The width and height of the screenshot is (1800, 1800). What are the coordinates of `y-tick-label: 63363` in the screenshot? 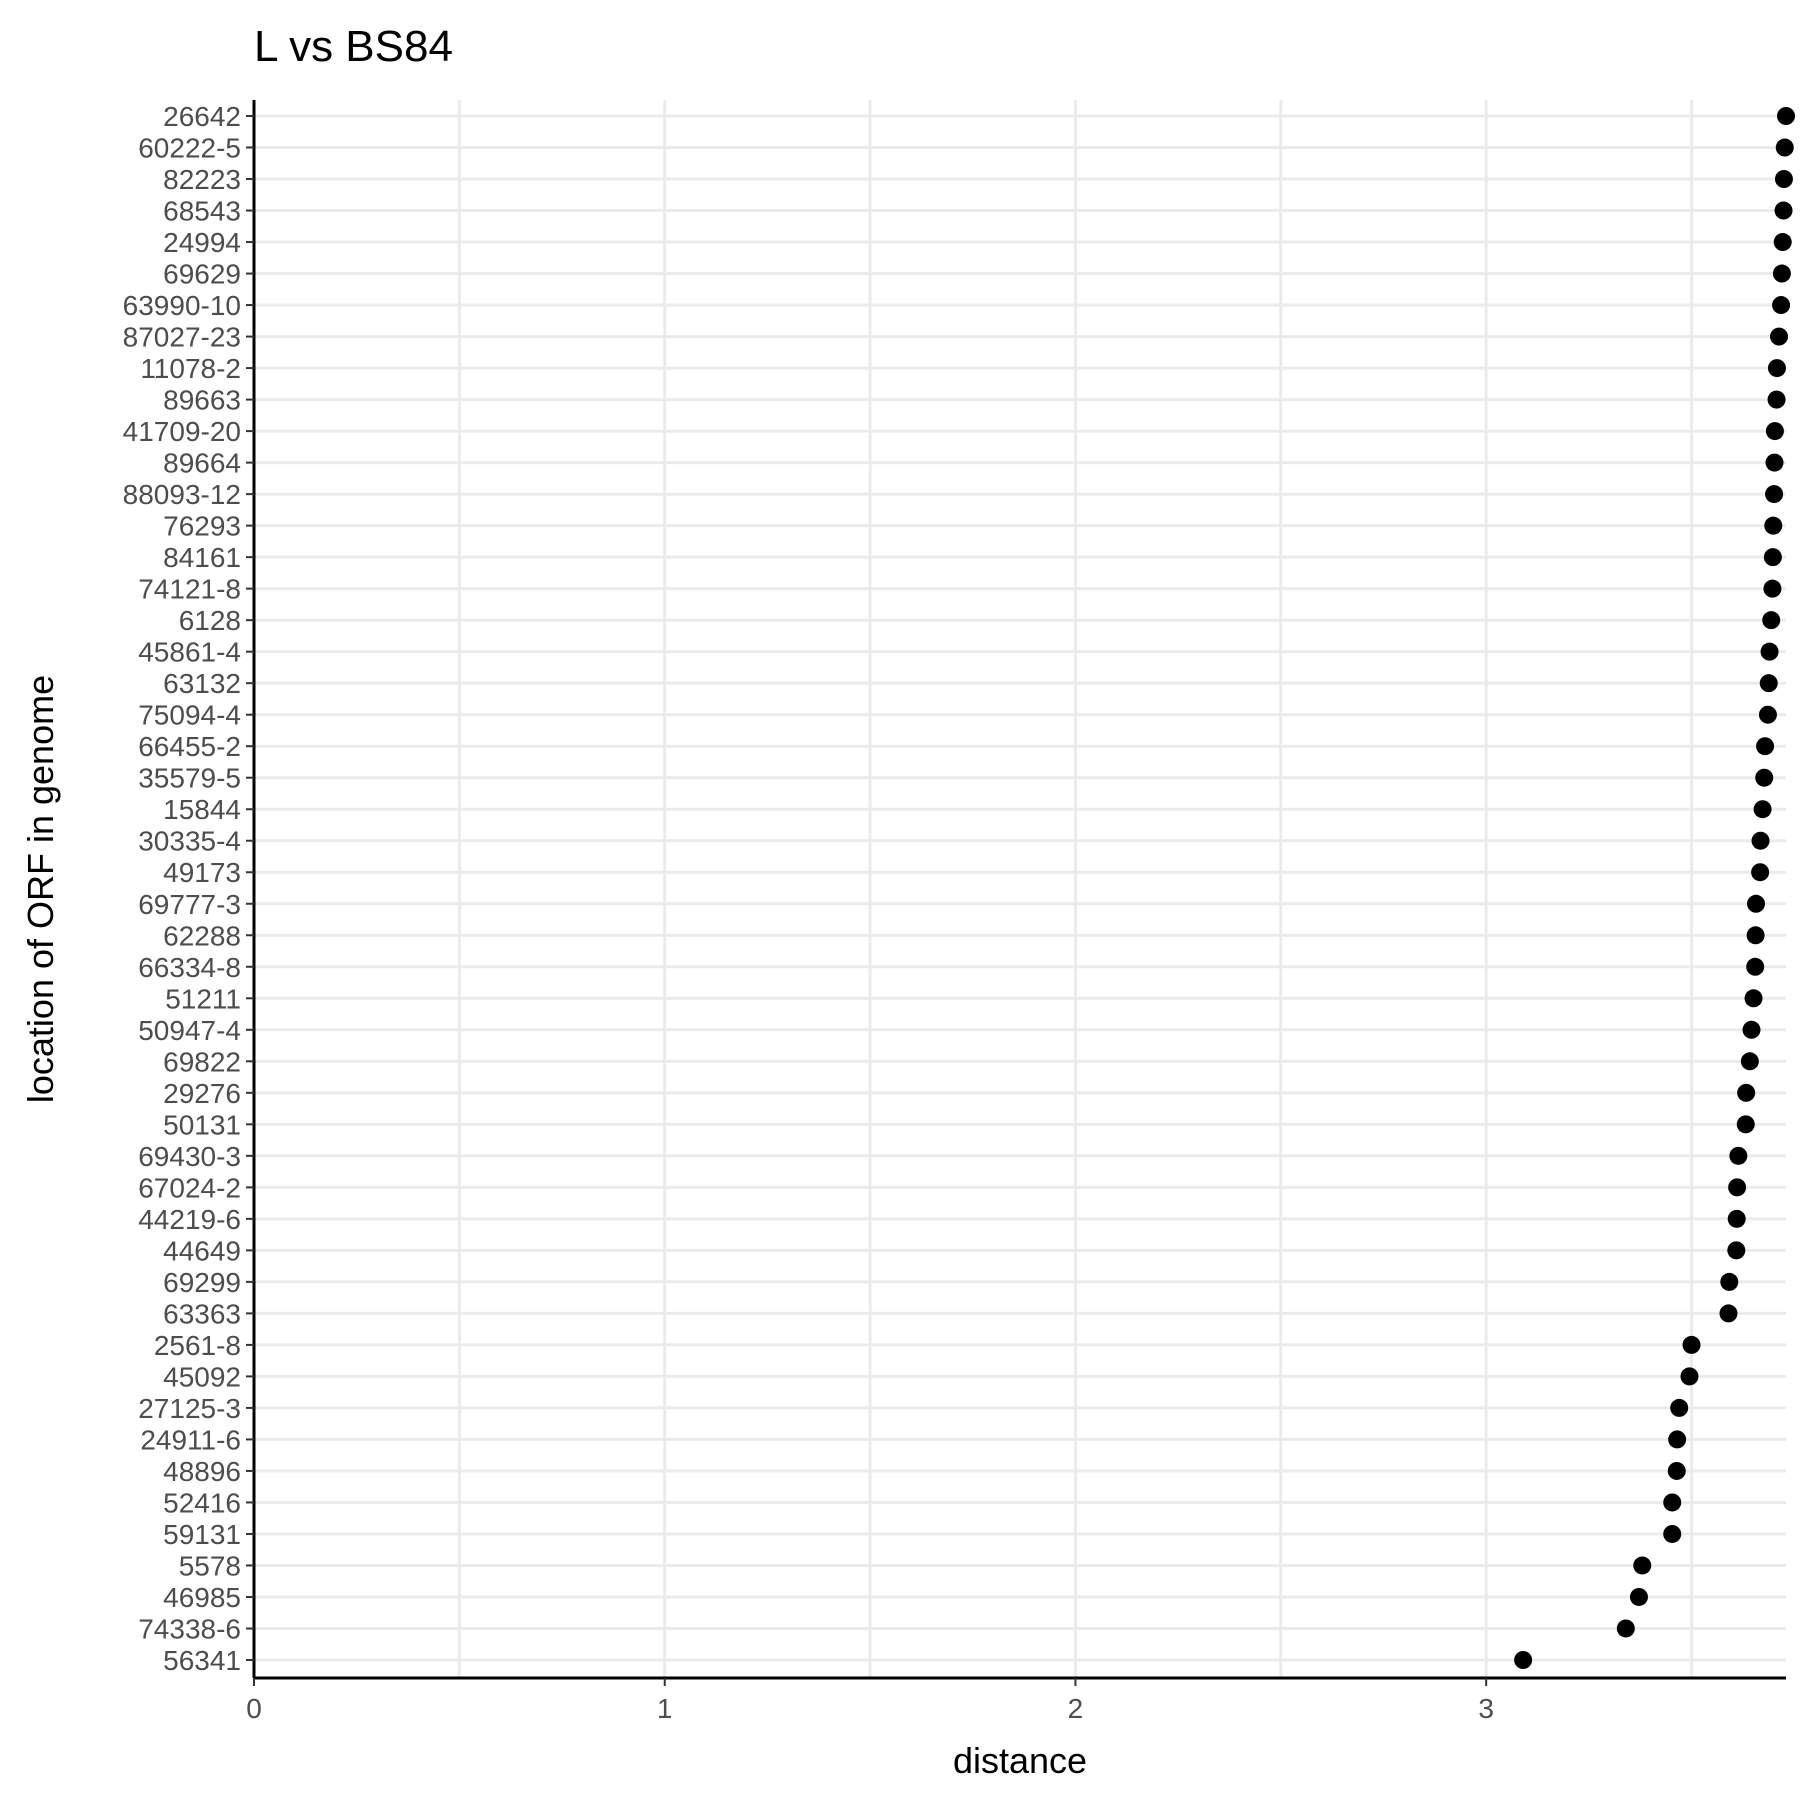 It's located at (202, 1313).